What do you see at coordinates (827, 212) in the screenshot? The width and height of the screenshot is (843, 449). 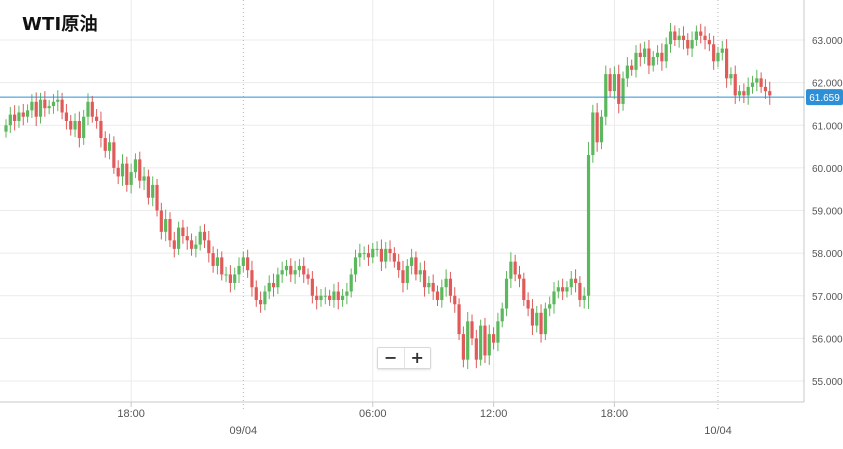 I see `y-tick-label: 59.000` at bounding box center [827, 212].